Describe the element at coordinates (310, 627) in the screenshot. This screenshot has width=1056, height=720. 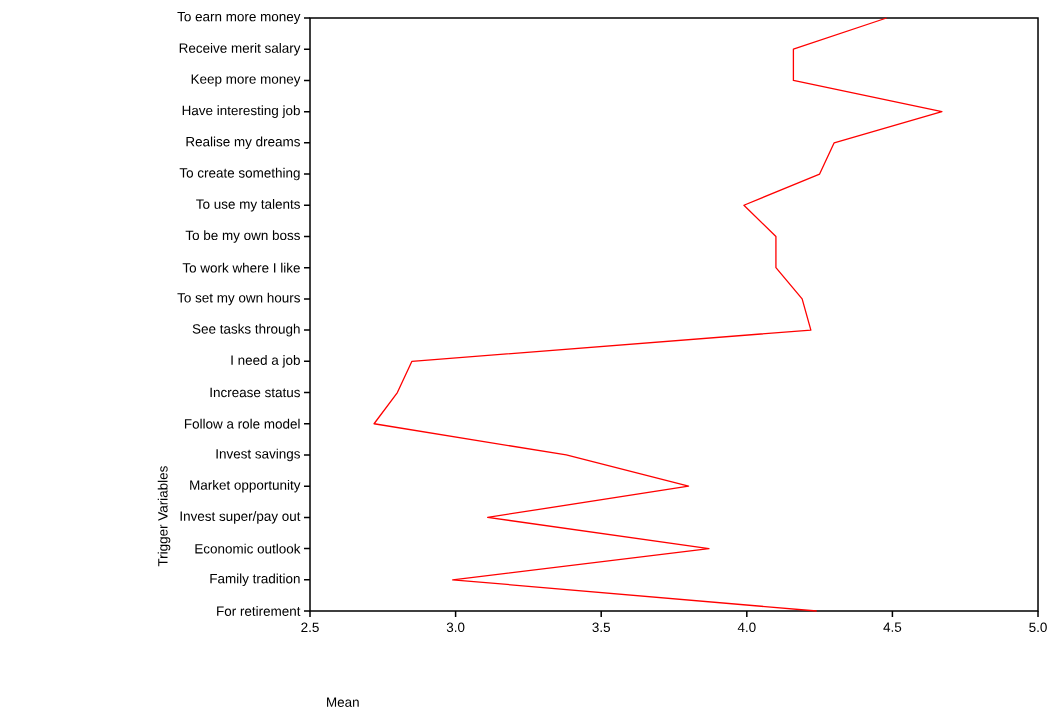
I see `x-tick-label: 2.5` at that location.